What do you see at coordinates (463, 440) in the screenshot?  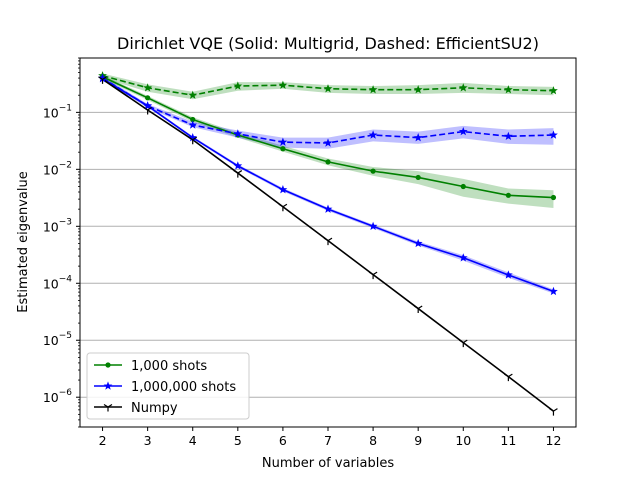 I see `x-tick-label-8: 10` at bounding box center [463, 440].